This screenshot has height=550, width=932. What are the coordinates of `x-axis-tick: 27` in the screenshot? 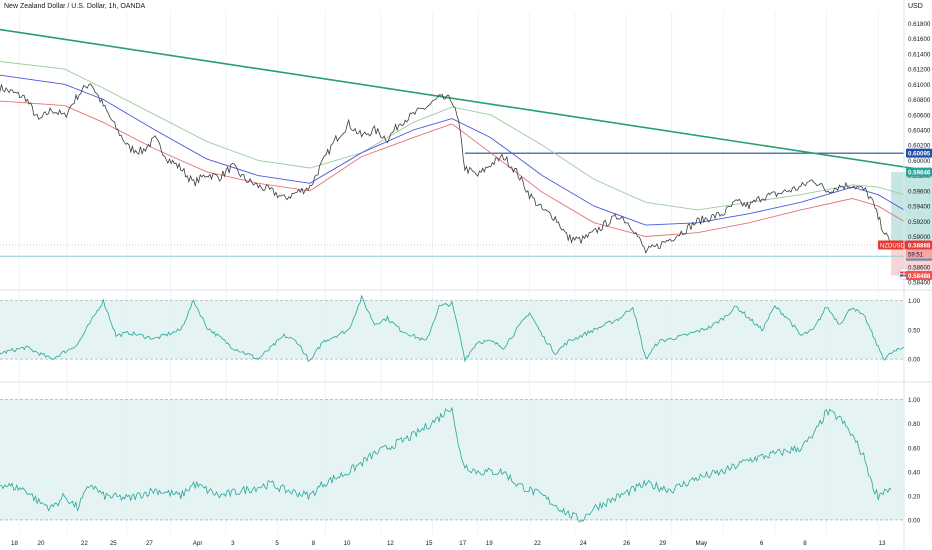 It's located at (149, 543).